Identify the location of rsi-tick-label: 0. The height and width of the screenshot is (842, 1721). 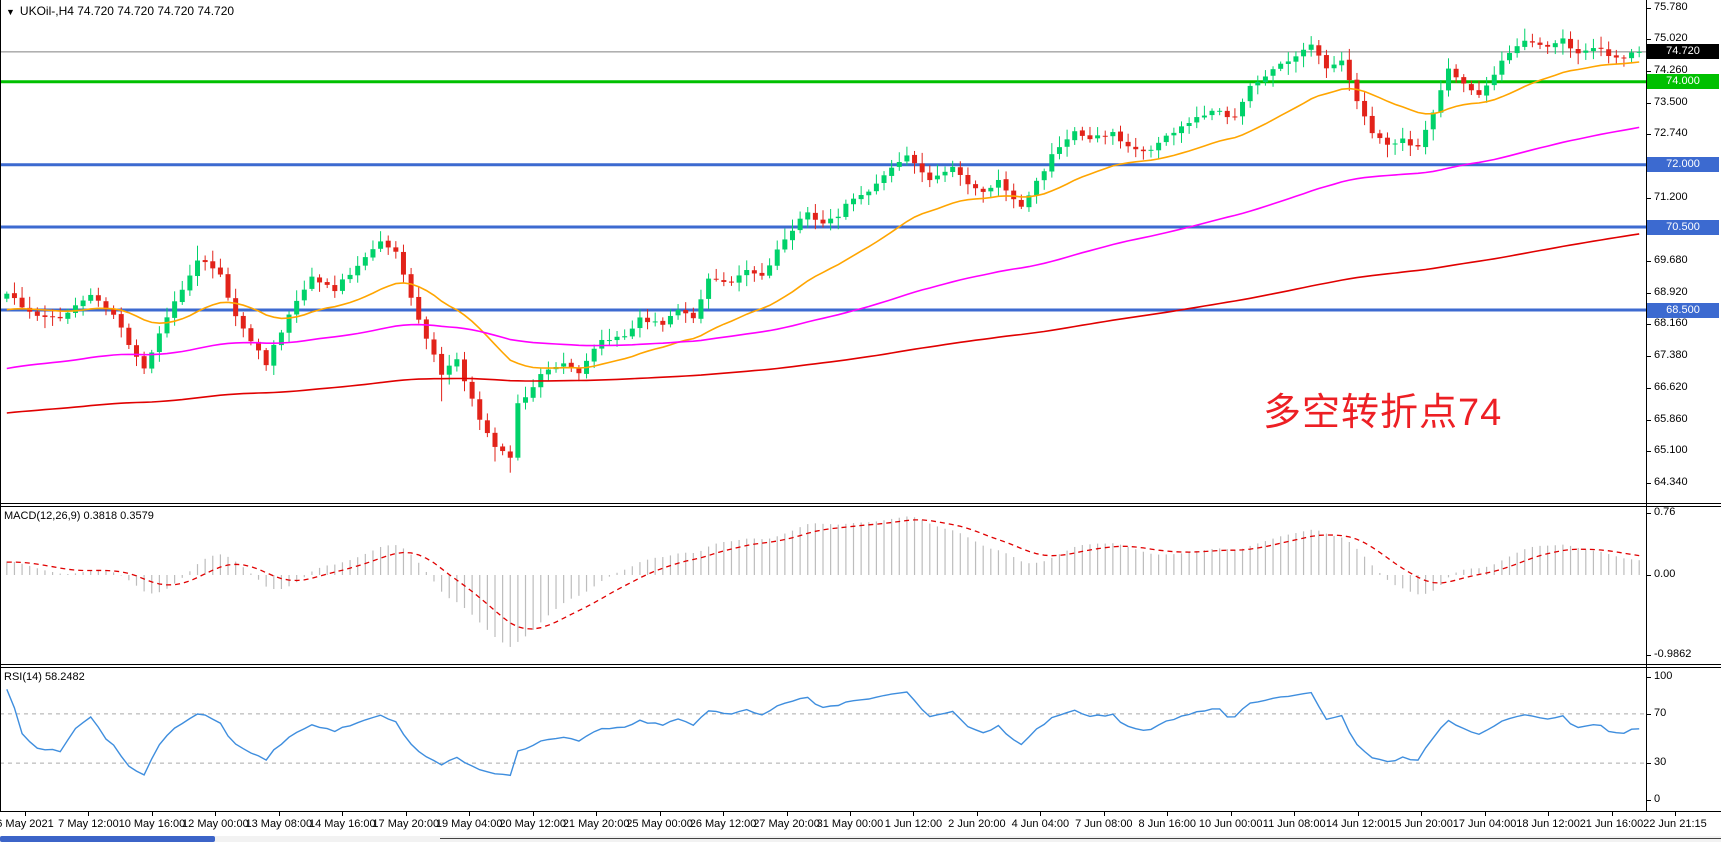
(1657, 799).